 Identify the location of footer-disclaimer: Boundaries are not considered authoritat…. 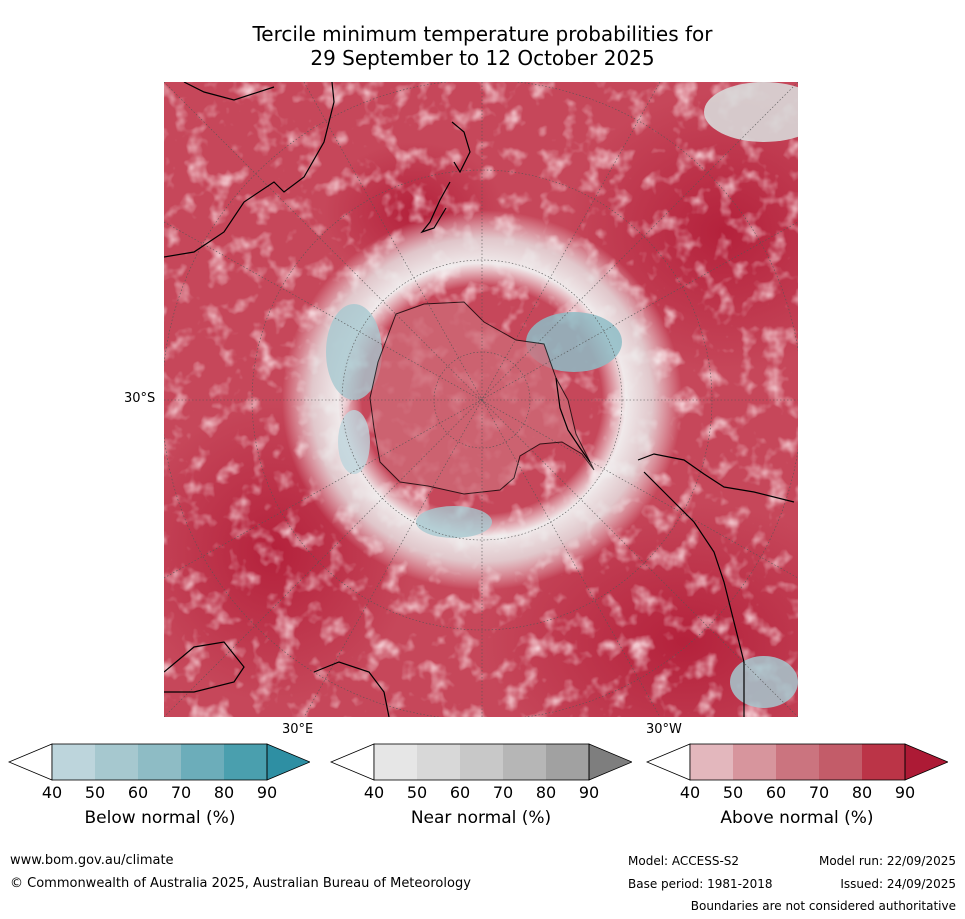
(823, 906).